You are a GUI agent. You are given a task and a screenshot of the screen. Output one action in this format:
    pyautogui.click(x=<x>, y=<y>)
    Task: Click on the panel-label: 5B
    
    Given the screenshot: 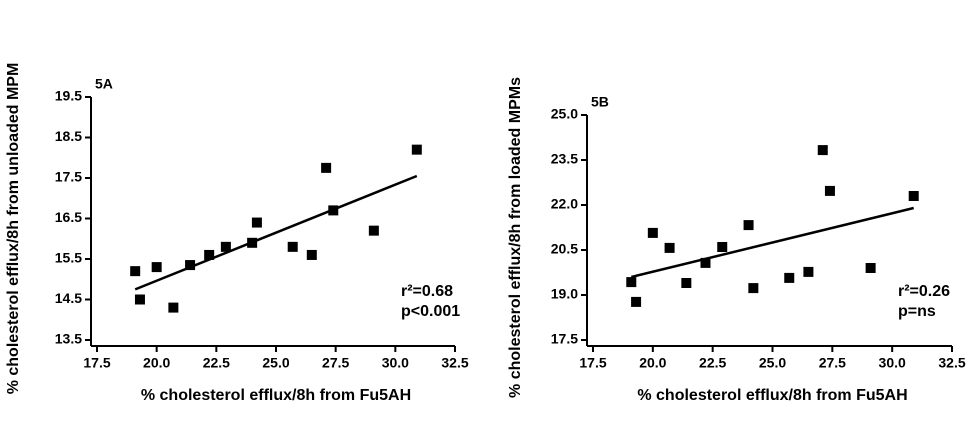 What is the action you would take?
    pyautogui.click(x=600, y=102)
    